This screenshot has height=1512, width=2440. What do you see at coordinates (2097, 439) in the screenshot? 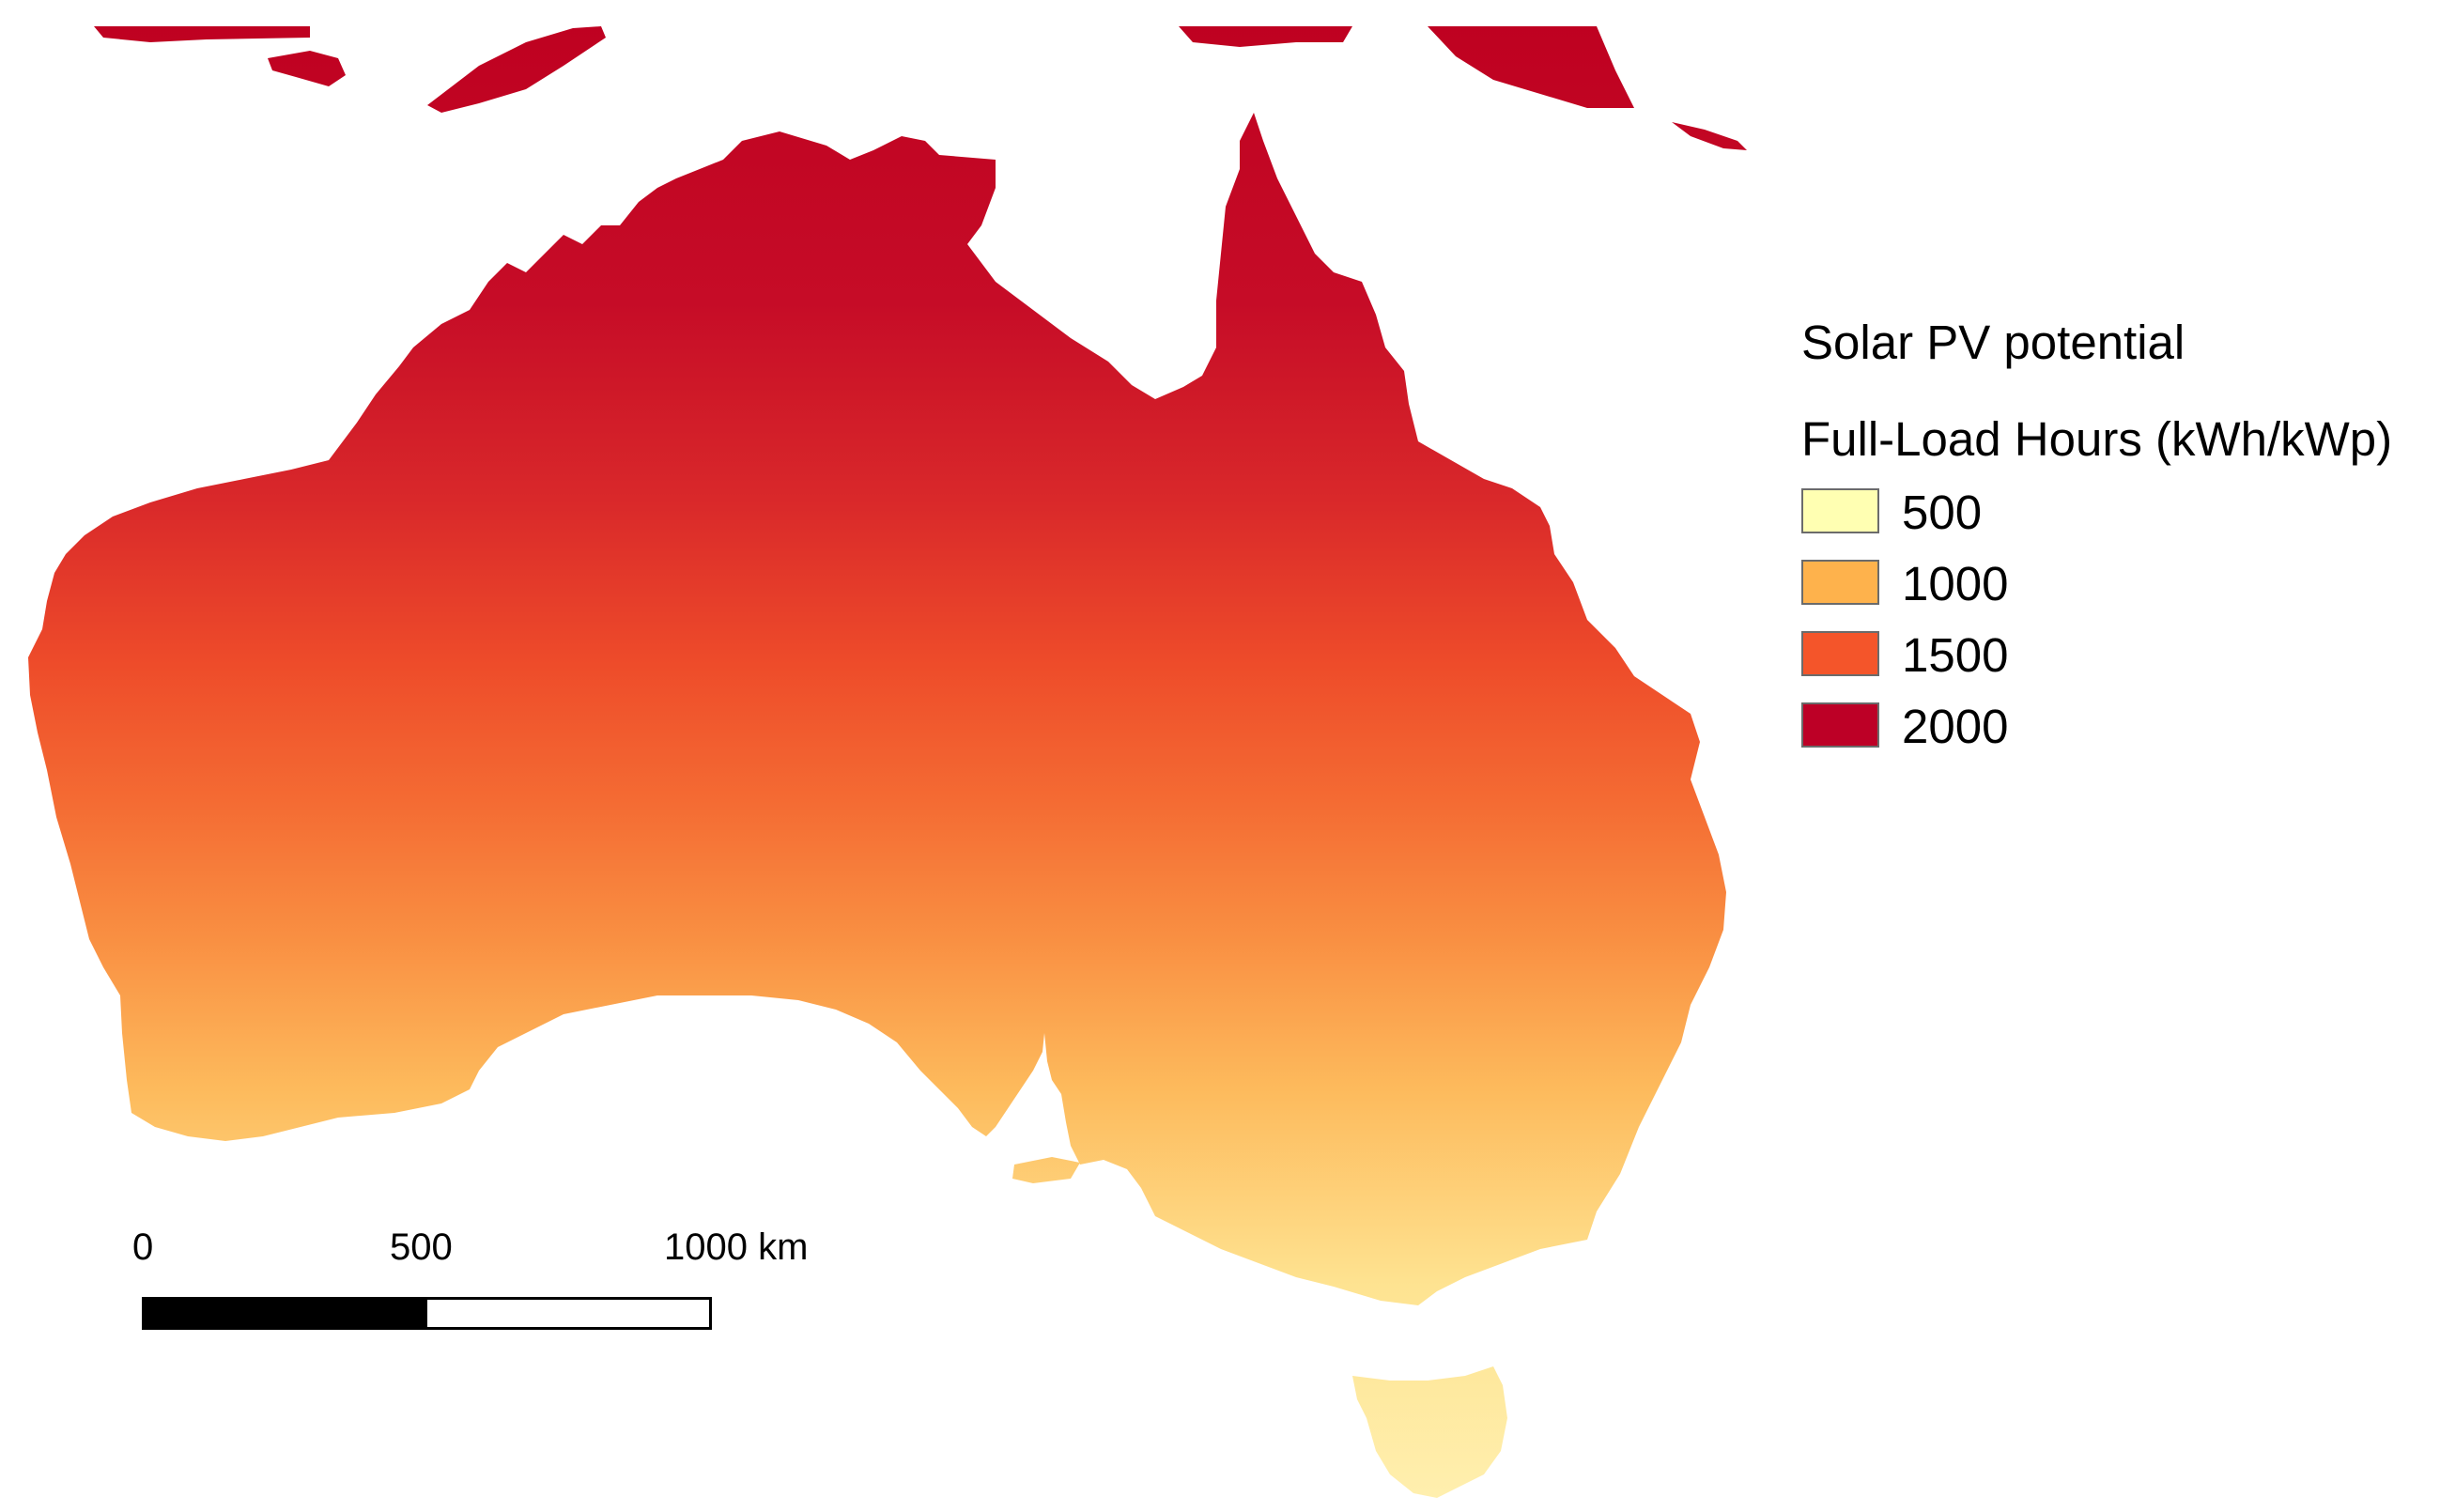
I see `legend-subtitle: Full-Load Hours (kWh/kWp)` at bounding box center [2097, 439].